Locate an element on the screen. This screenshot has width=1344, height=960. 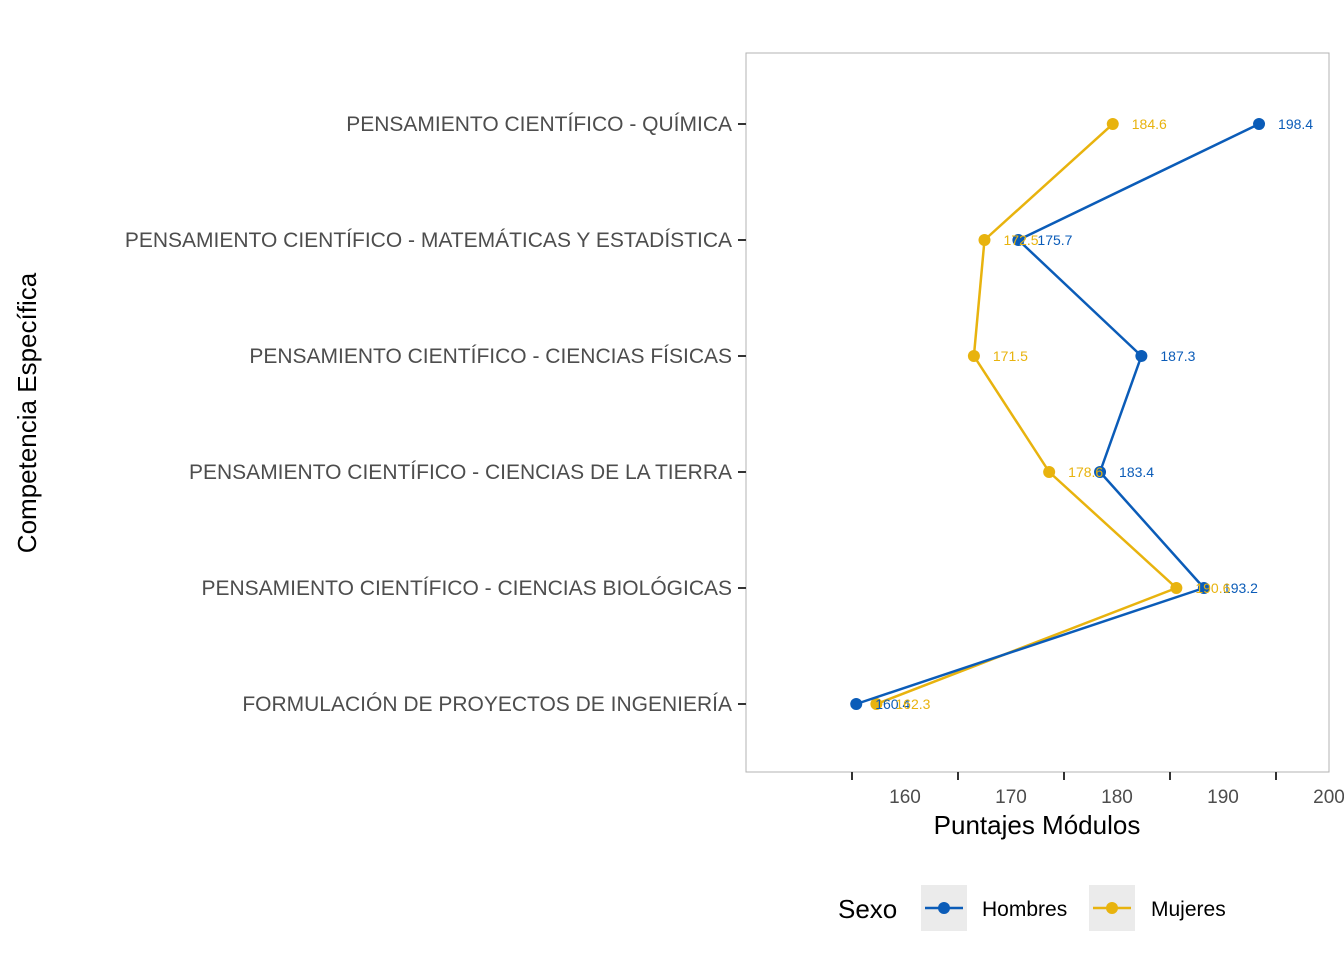
x-tick-label: 190 is located at coordinates (1223, 797).